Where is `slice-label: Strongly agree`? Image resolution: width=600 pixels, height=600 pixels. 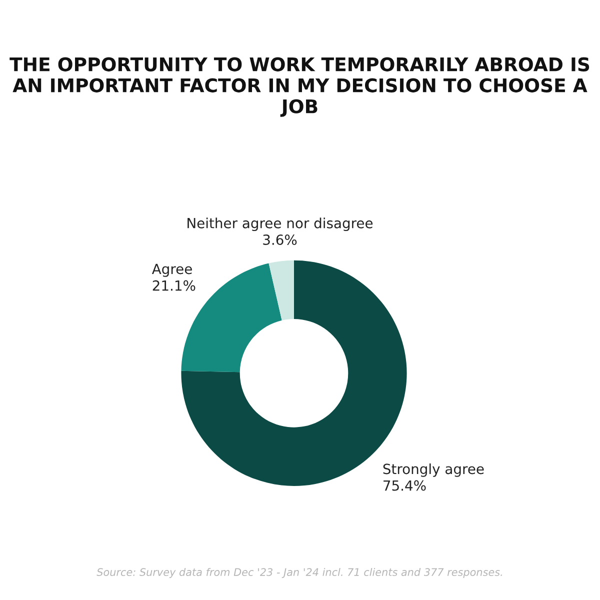
slice-label: Strongly agree is located at coordinates (433, 470).